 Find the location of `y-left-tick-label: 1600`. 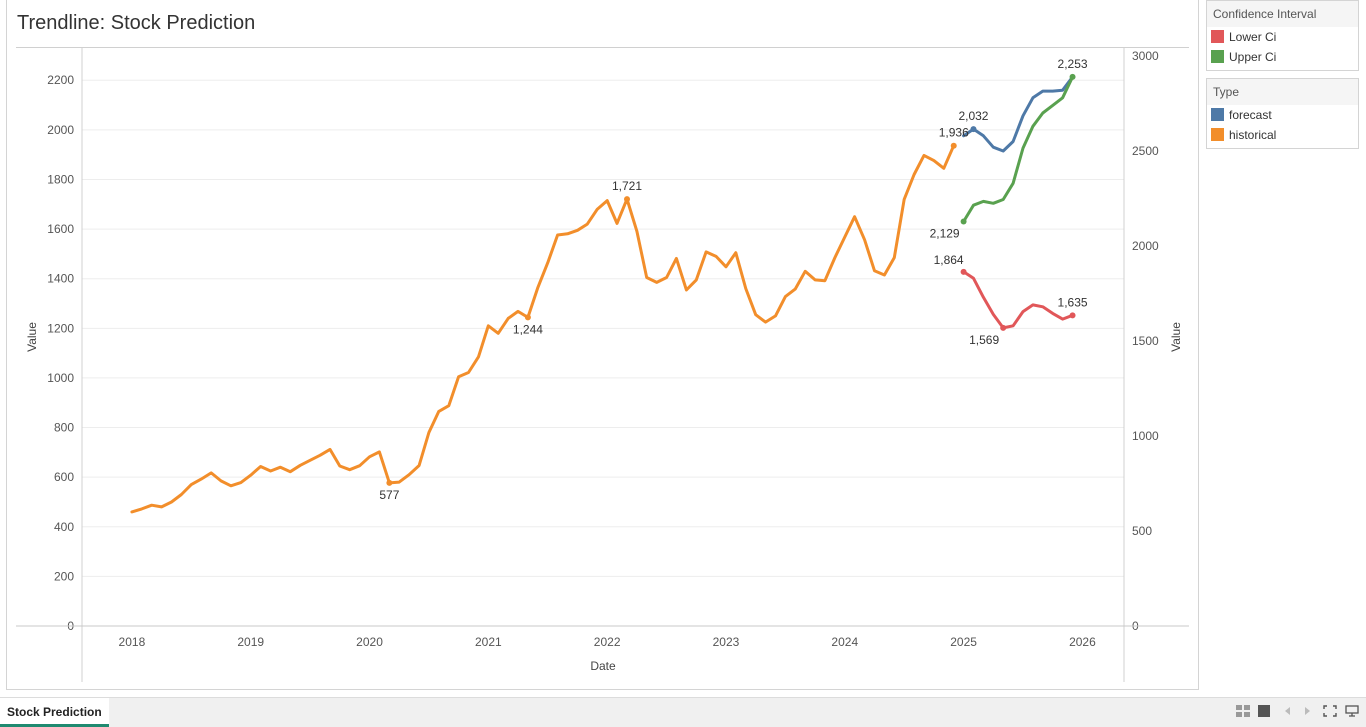

y-left-tick-label: 1600 is located at coordinates (60, 229).